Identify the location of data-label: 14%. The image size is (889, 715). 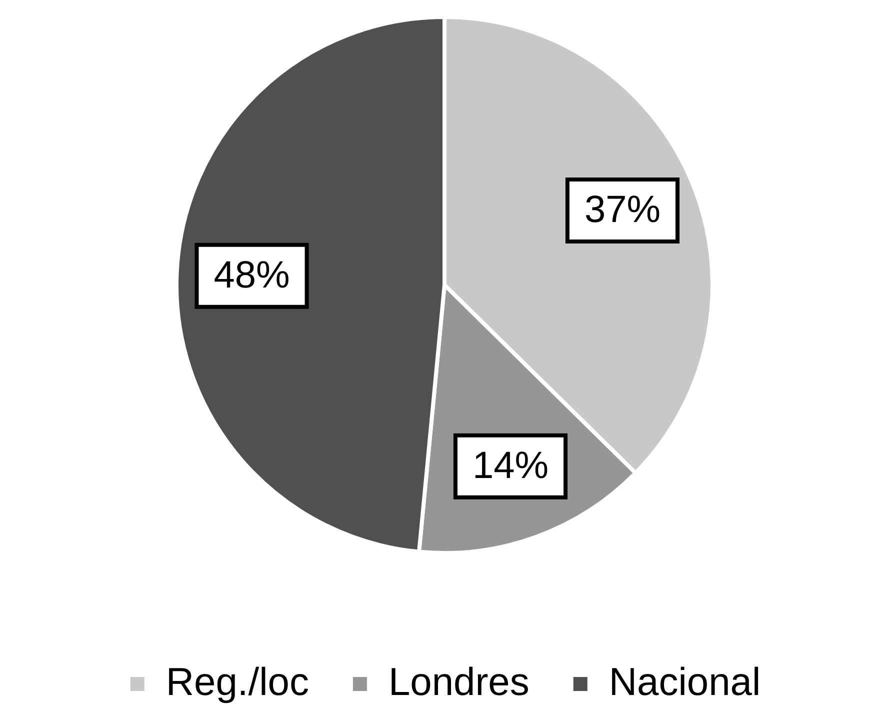
(510, 465).